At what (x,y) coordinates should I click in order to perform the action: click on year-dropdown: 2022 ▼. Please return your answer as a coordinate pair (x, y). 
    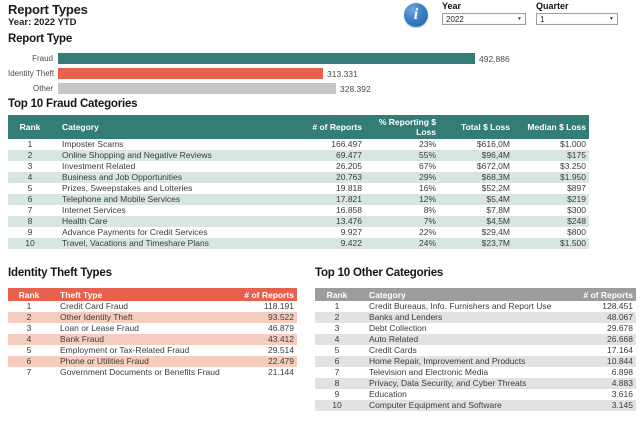
    Looking at the image, I should click on (484, 19).